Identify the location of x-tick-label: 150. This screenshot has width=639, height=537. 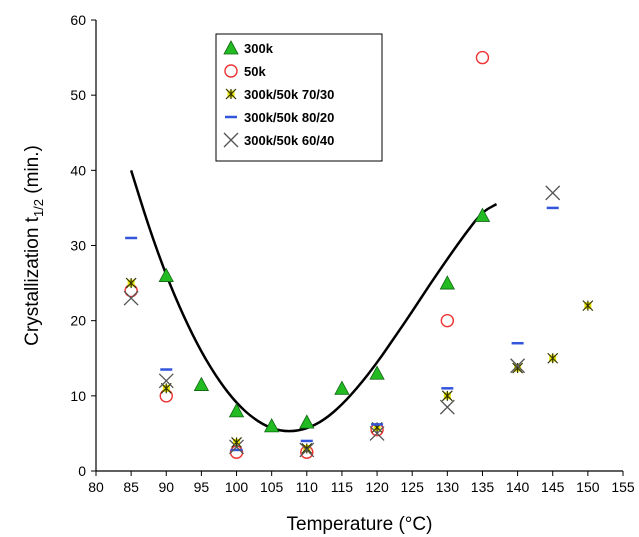
(588, 487).